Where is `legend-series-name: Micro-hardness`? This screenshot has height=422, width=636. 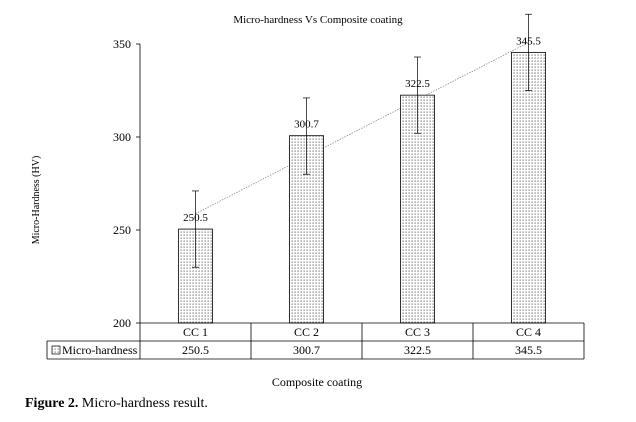 legend-series-name: Micro-hardness is located at coordinates (100, 350).